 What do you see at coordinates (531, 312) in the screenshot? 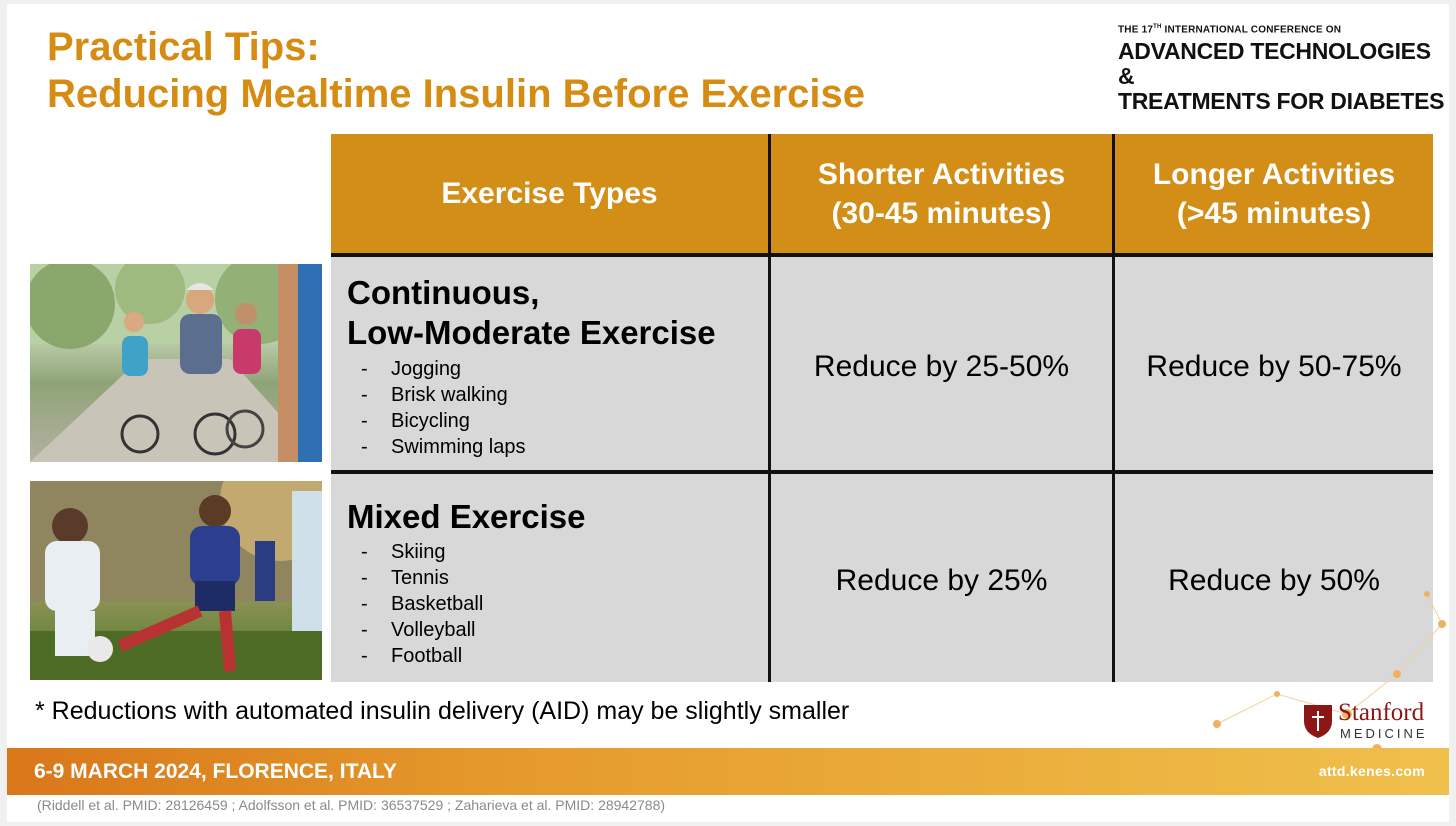
I see `exercise-category-title: Continuous, Low-Moderate Exercise` at bounding box center [531, 312].